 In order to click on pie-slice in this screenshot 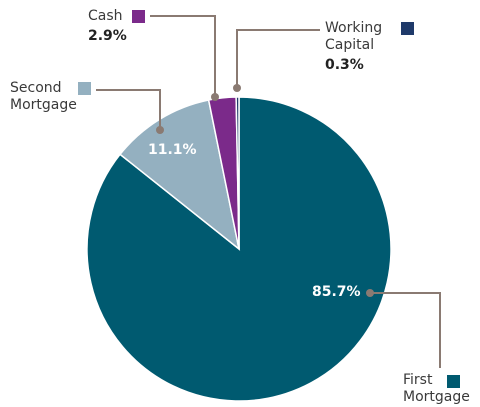, I will do `click(237, 173)`.